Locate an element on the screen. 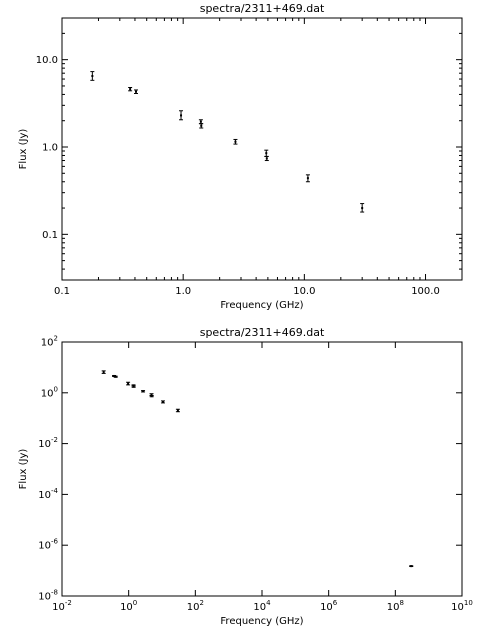 The width and height of the screenshot is (480, 640). y-tick-label: 10⁻⁸ is located at coordinates (48, 596).